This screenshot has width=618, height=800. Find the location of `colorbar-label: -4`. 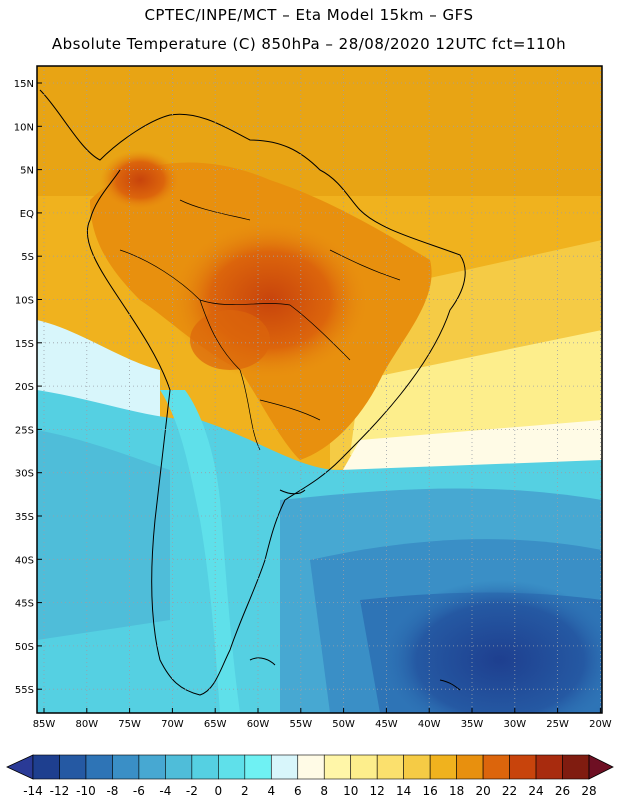

colorbar-label: -4 is located at coordinates (165, 791).